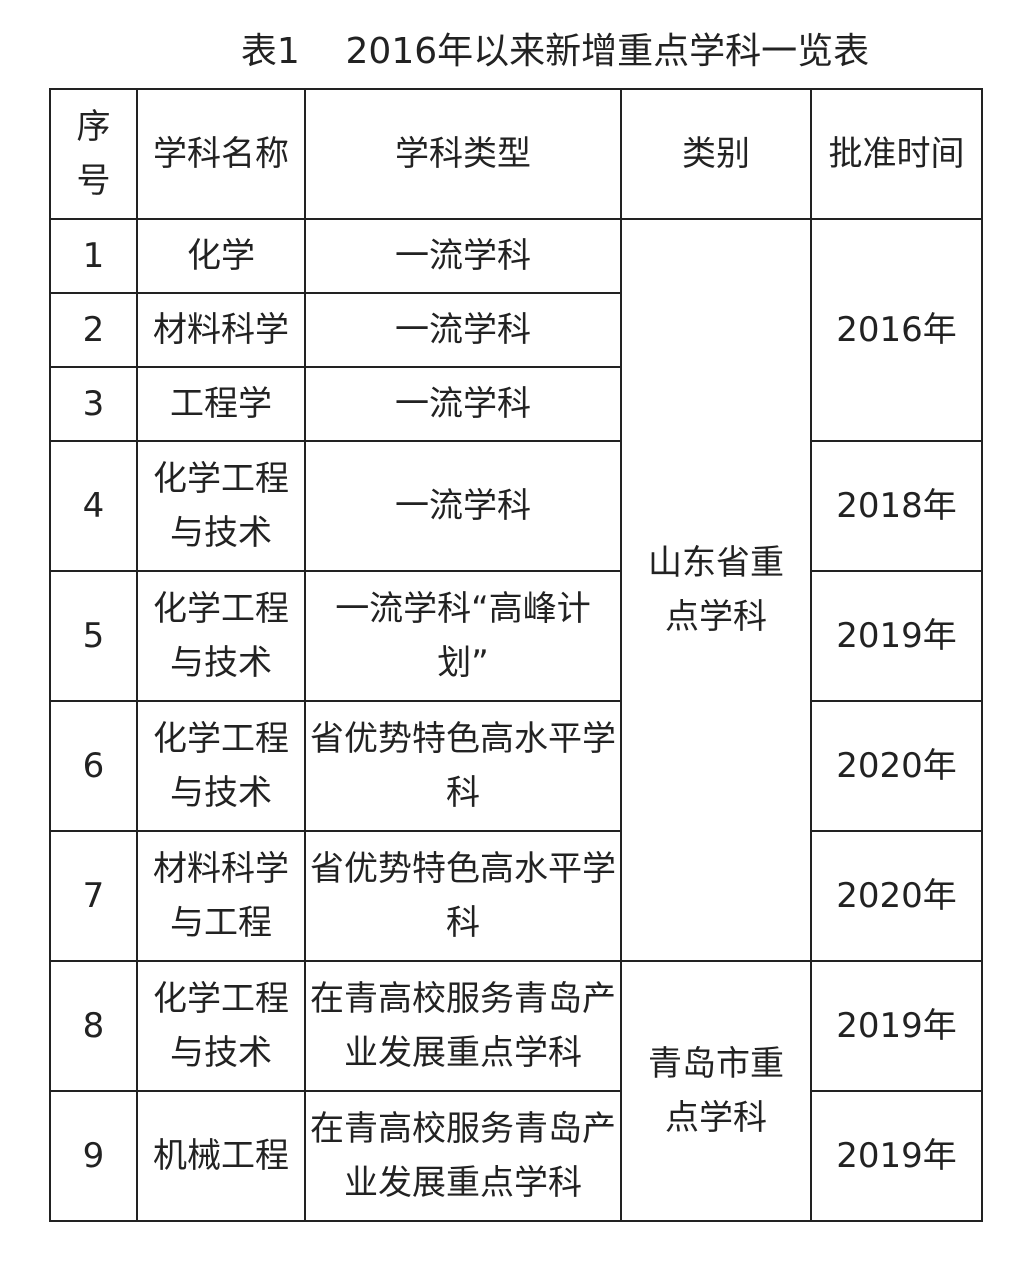  What do you see at coordinates (221, 330) in the screenshot?
I see `cell-name: 材料科学` at bounding box center [221, 330].